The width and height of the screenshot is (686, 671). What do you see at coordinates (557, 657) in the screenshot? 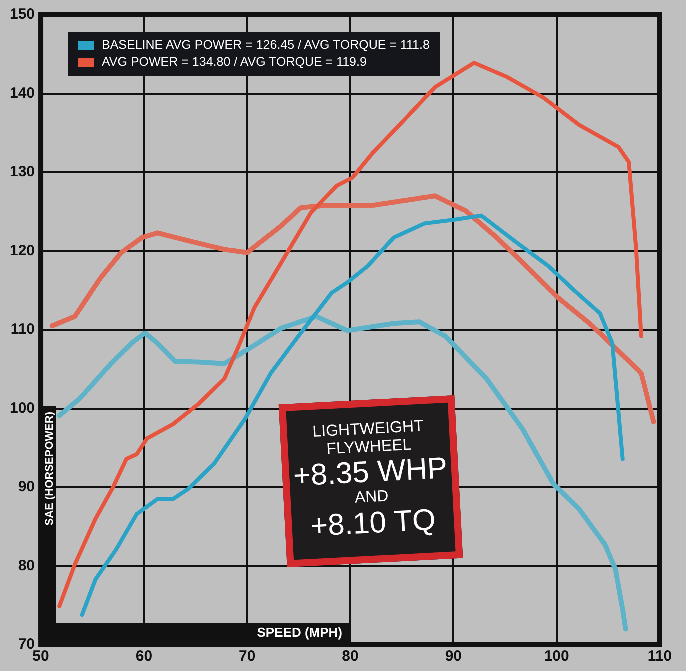
I see `x-tick-label: 100` at bounding box center [557, 657].